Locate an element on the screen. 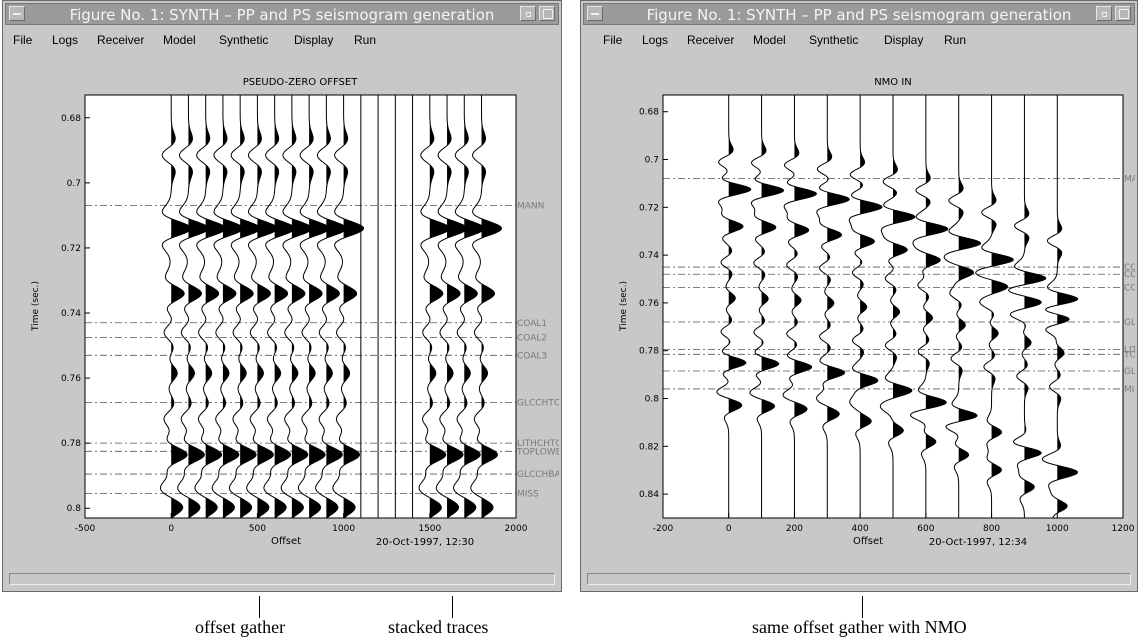 This screenshot has width=1140, height=640. plot-title: NMO IN is located at coordinates (893, 82).